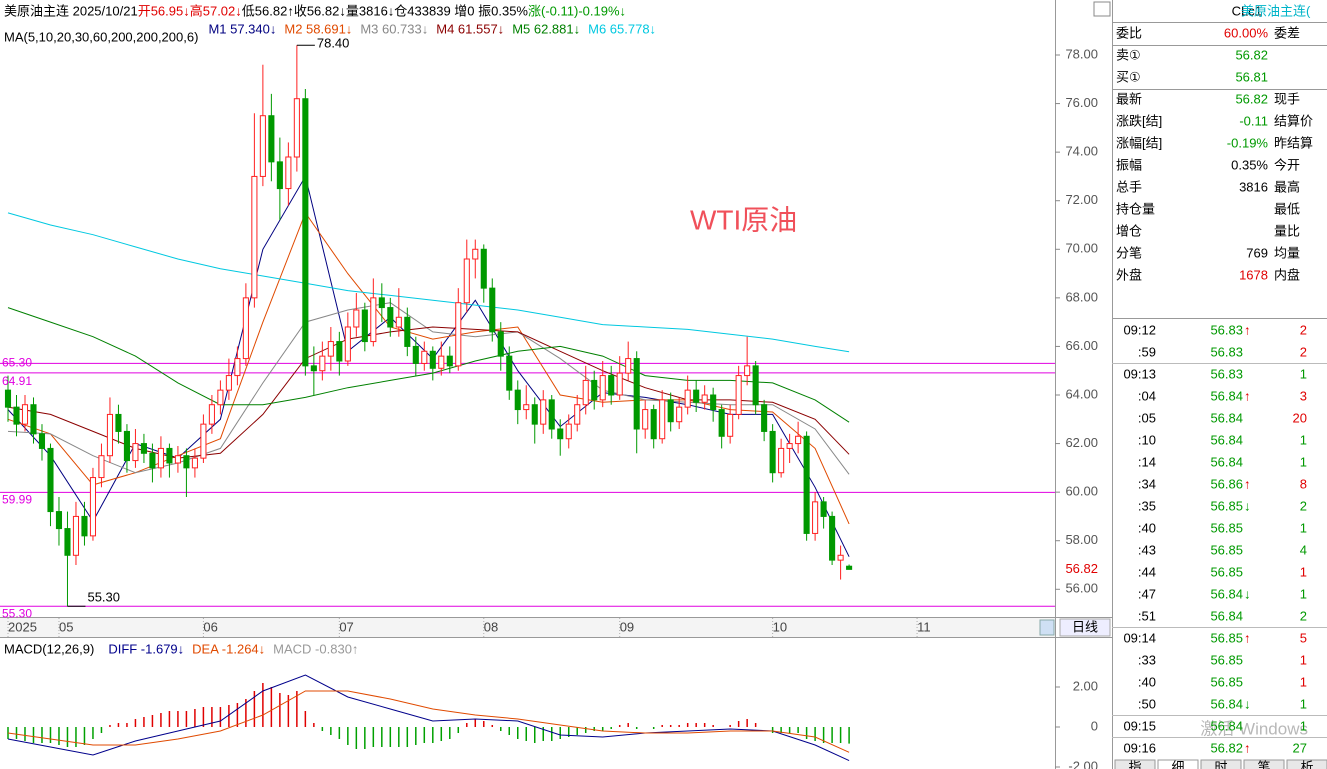 This screenshot has width=1327, height=769. What do you see at coordinates (164, 10) in the screenshot?
I see `header-text: 开56.95↓` at bounding box center [164, 10].